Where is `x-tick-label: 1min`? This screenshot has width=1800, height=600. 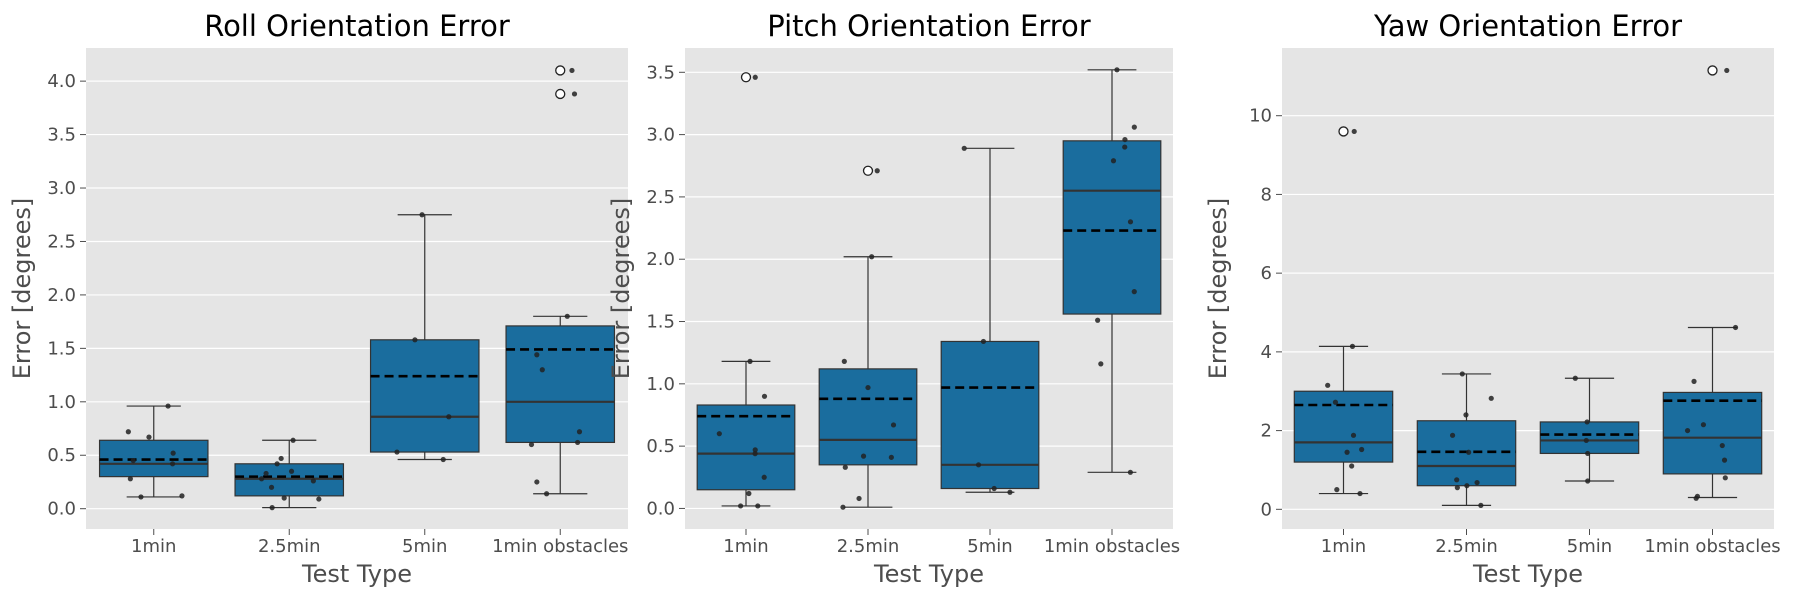 x-tick-label: 1min is located at coordinates (153, 546).